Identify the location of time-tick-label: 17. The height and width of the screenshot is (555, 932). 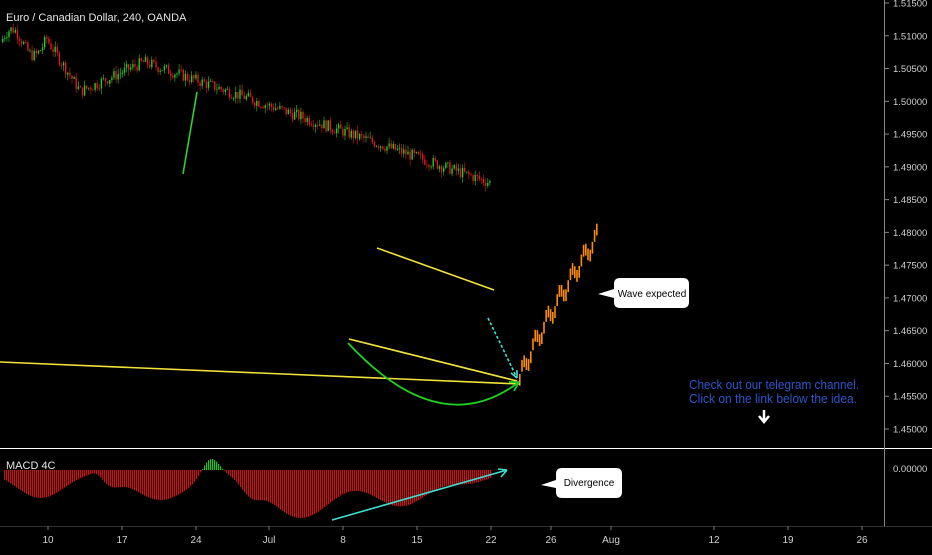
(122, 540).